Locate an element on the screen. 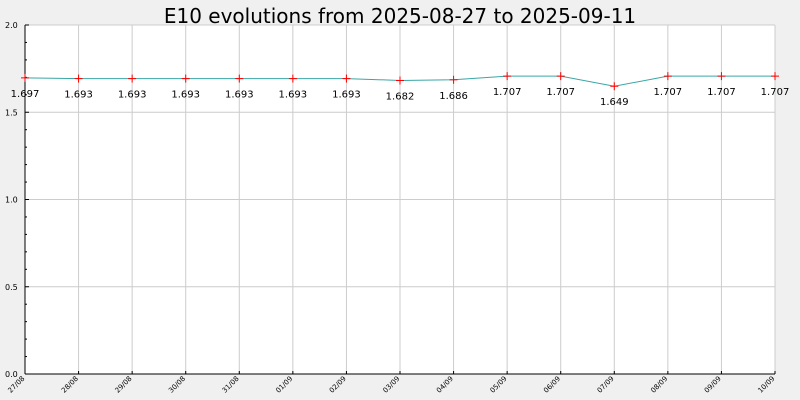 This screenshot has width=800, height=400. y-tick-label: 1.0 is located at coordinates (11, 200).